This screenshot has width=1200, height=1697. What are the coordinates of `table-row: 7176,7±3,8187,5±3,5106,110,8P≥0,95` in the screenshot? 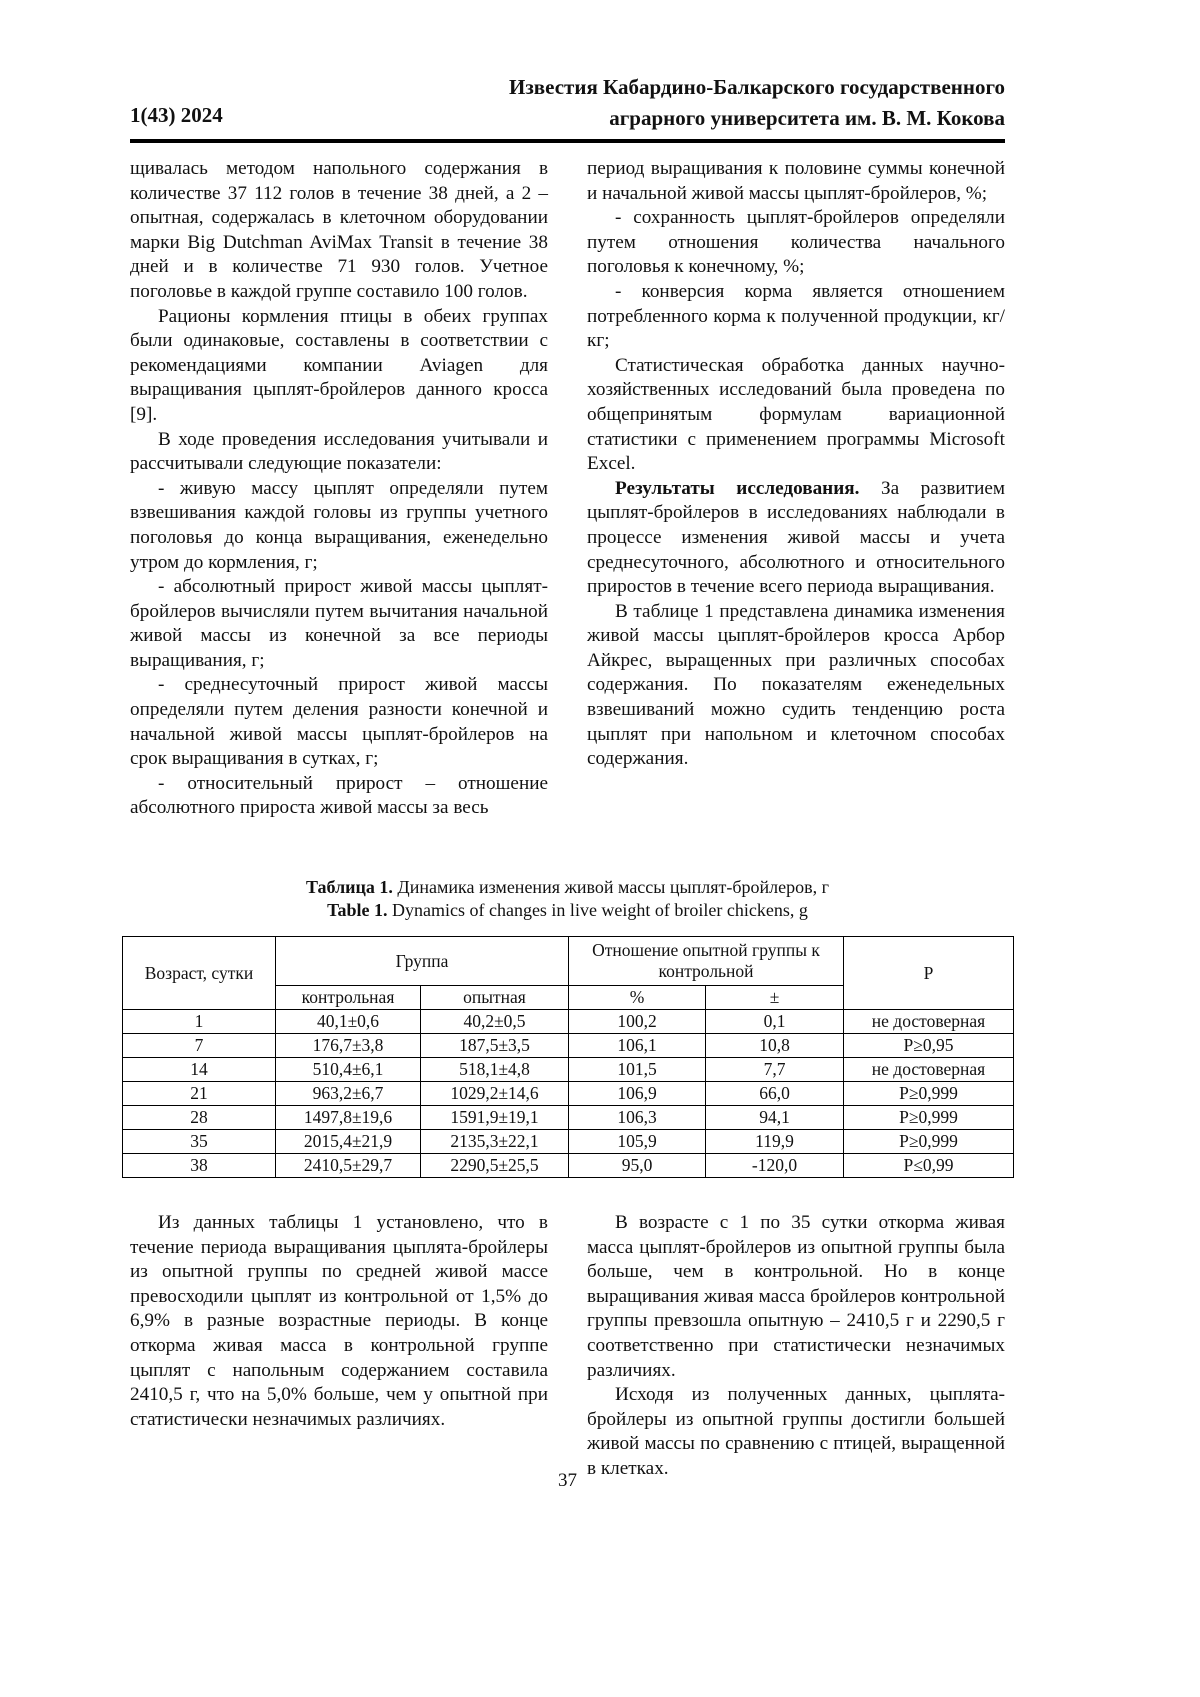 It's located at (568, 1046).